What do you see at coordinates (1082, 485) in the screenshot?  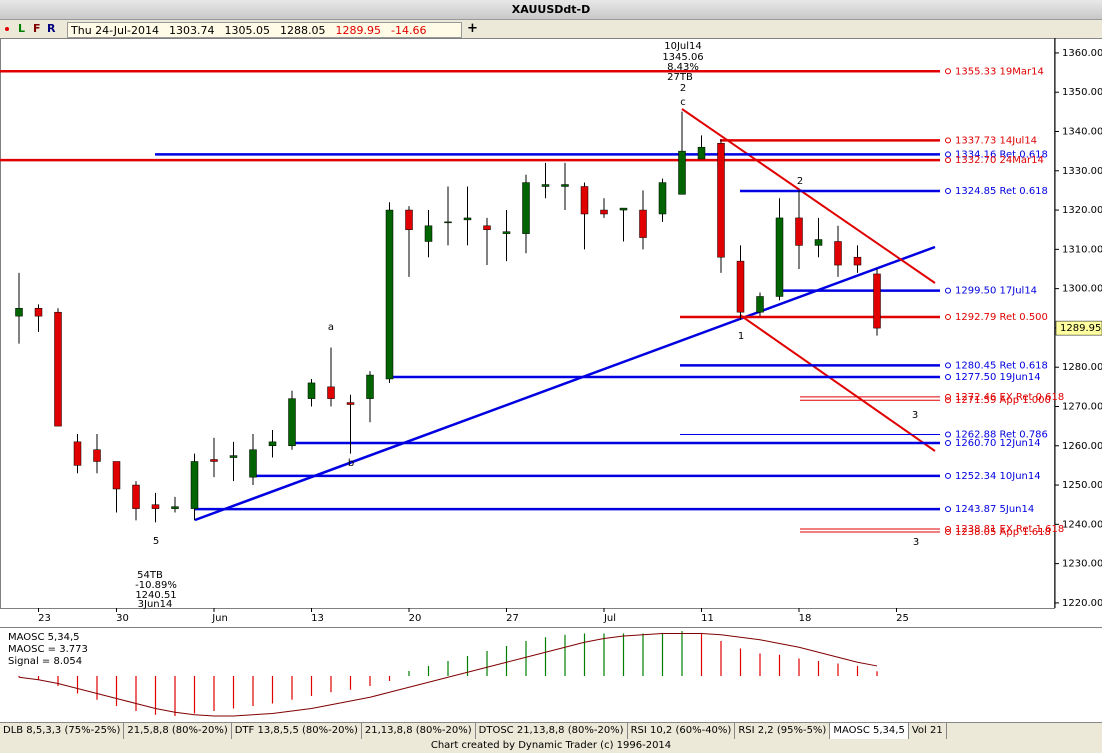 I see `y-tick-label: 1250.00` at bounding box center [1082, 485].